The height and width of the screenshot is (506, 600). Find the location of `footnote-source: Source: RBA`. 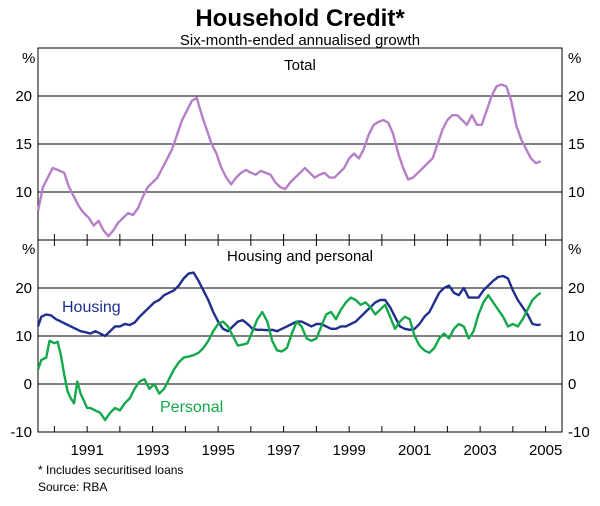

footnote-source: Source: RBA is located at coordinates (72, 487).